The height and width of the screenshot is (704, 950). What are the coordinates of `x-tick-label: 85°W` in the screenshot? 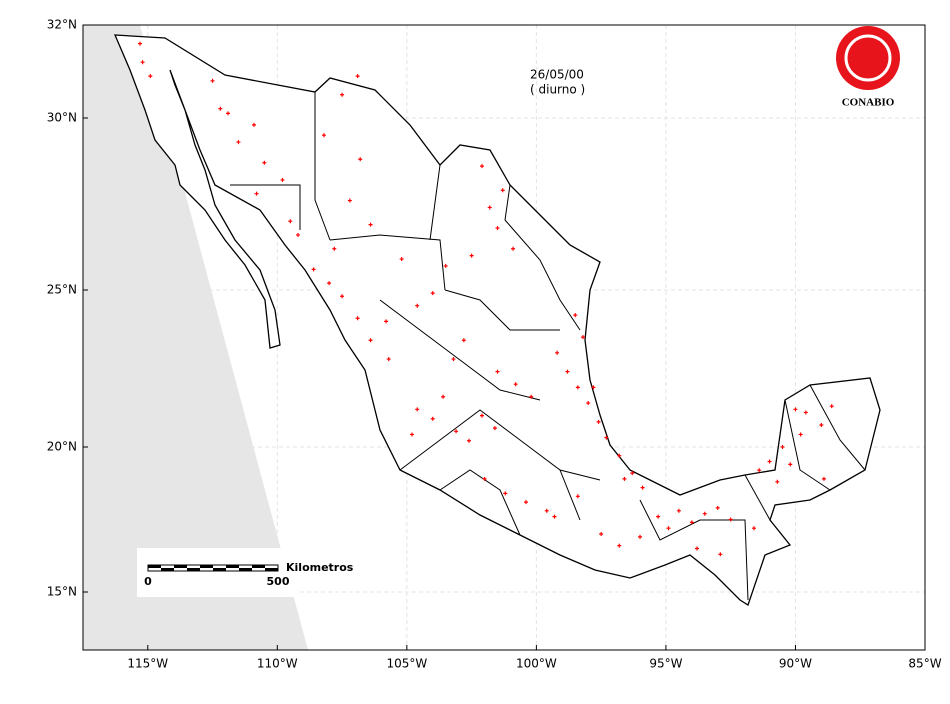 It's located at (924, 664).